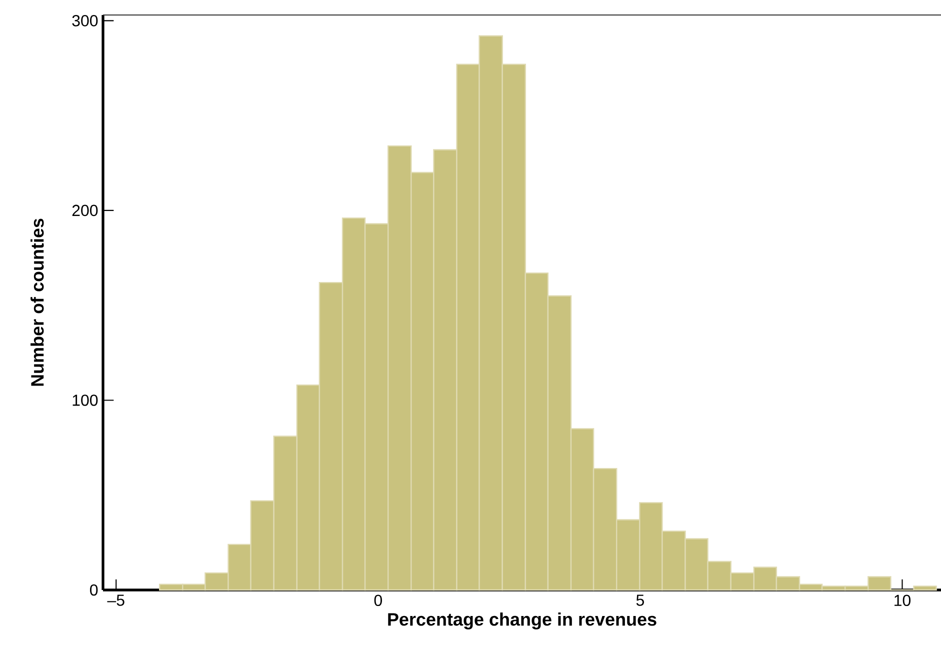  I want to click on y-tick-label: 200, so click(85, 210).